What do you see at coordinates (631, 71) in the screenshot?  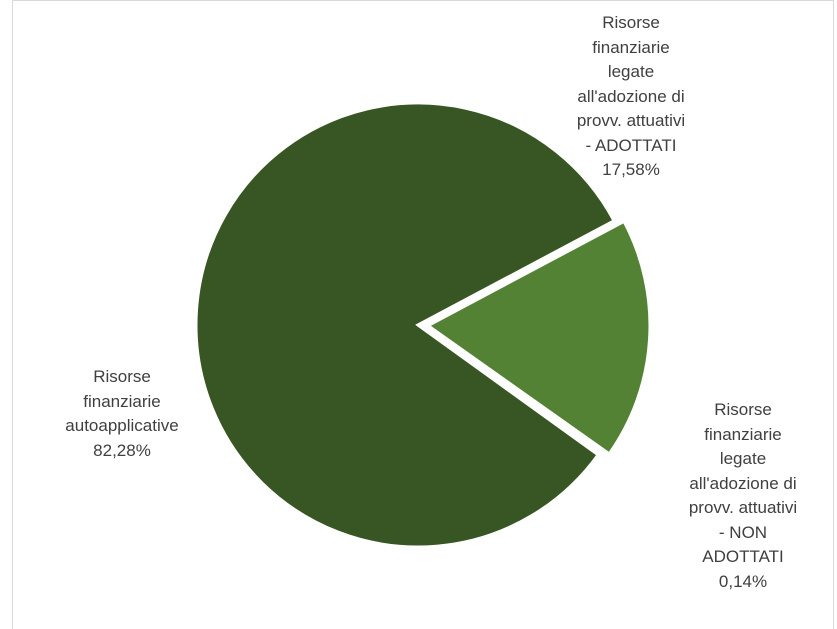 I see `slice-label-adottati-line-3: legate` at bounding box center [631, 71].